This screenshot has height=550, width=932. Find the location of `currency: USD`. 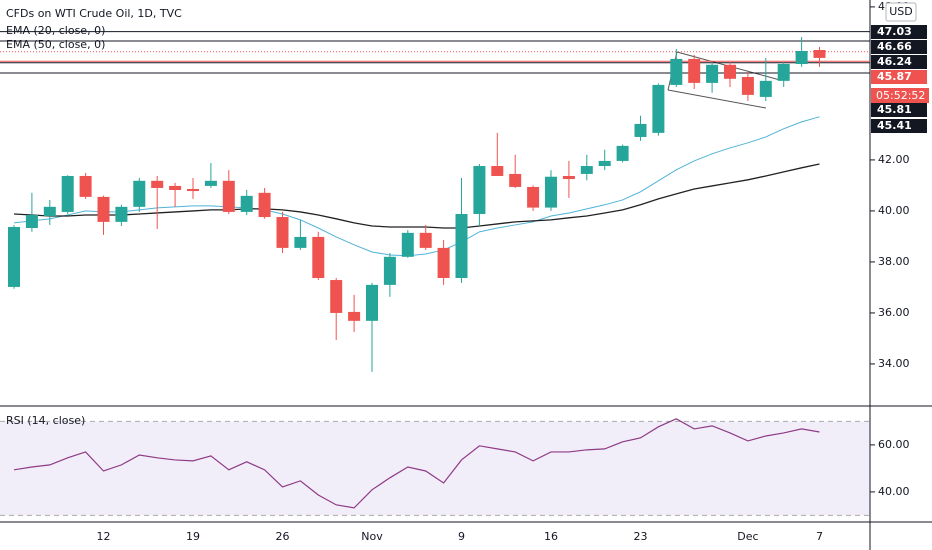

currency: USD is located at coordinates (901, 11).